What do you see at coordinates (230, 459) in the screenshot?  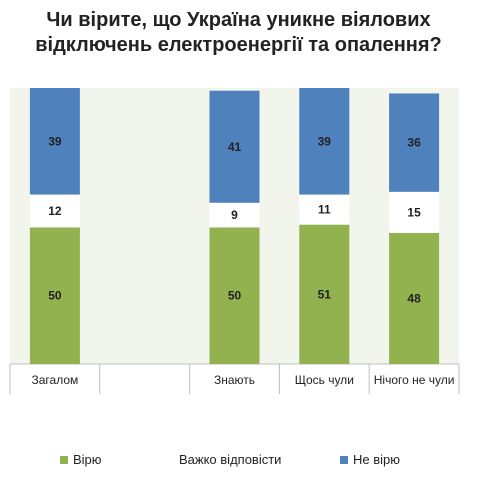 I see `legend-label-vazhko: Важко відповісти` at bounding box center [230, 459].